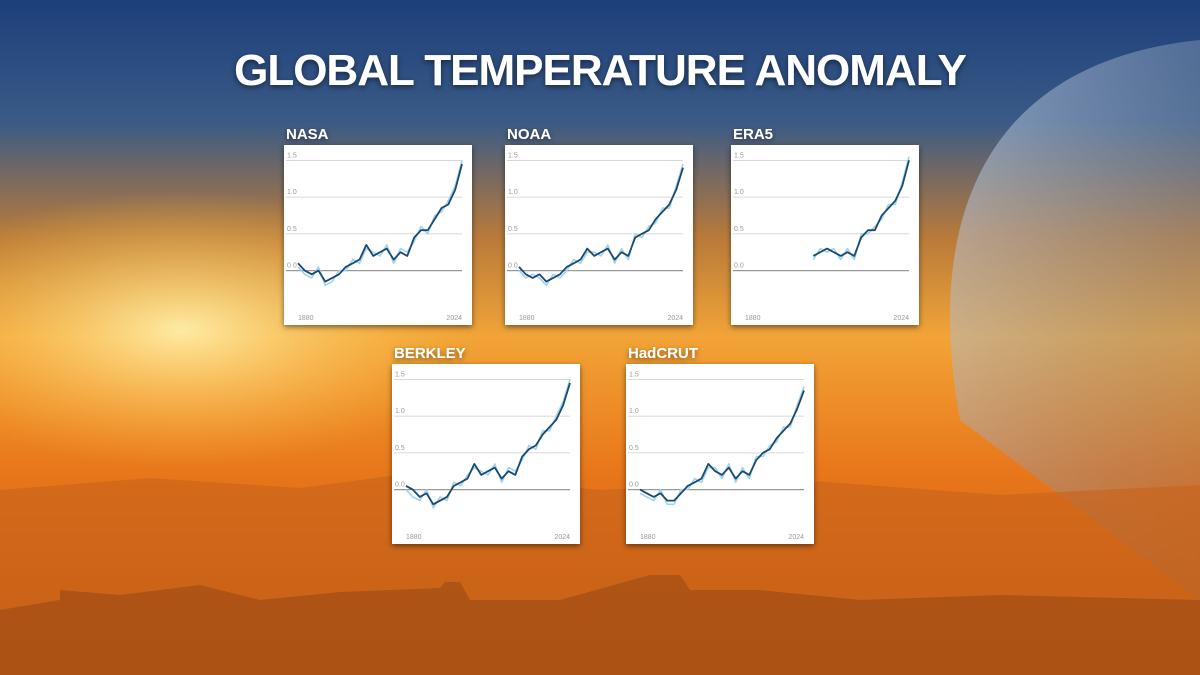 The height and width of the screenshot is (675, 1200). I want to click on panel-title: HadCRUT, so click(663, 353).